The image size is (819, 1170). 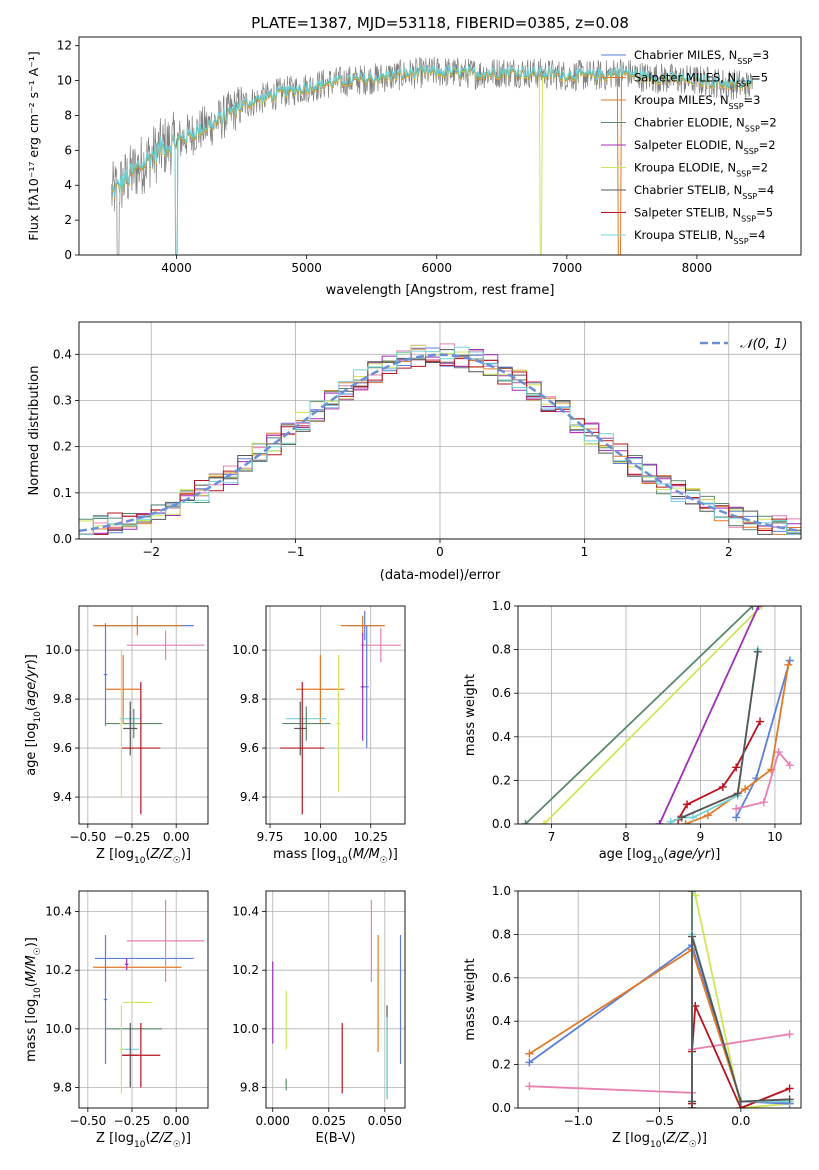 What do you see at coordinates (763, 344) in the screenshot?
I see `legend-entry: 𝒩(0, 1)` at bounding box center [763, 344].